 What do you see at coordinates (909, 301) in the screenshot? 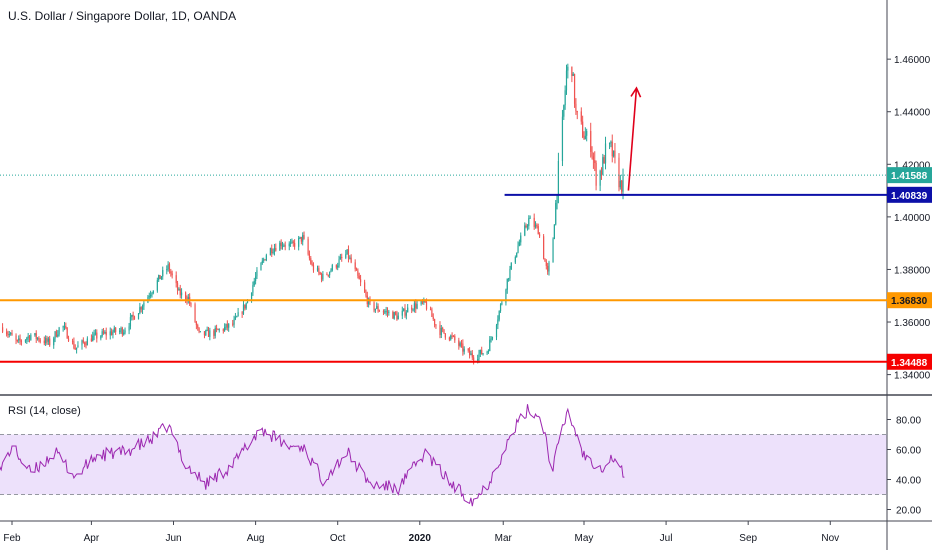
I see `level-label-1: 1.36830` at bounding box center [909, 301].